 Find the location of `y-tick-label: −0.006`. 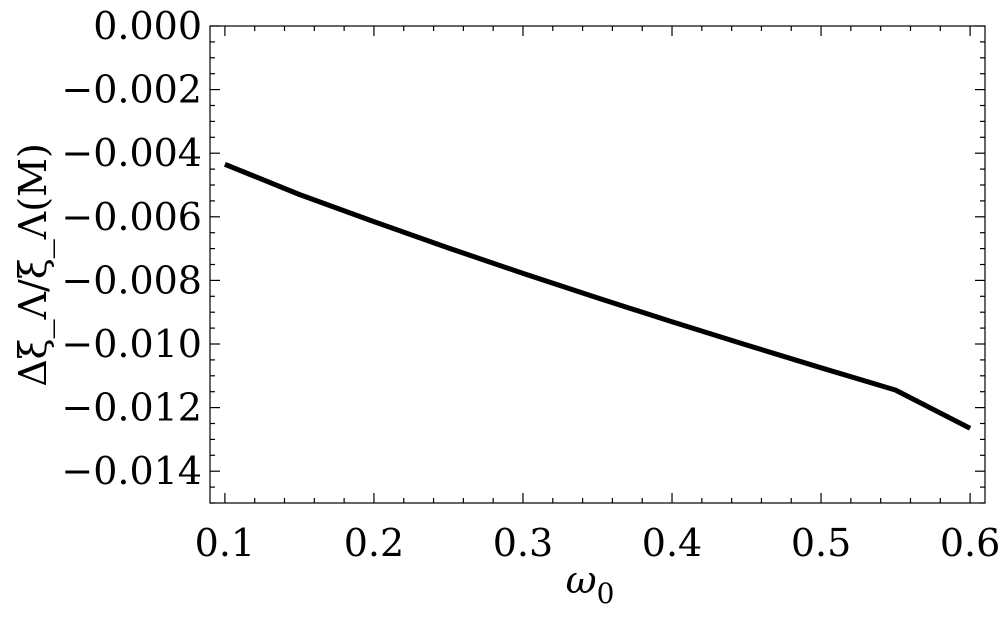

y-tick-label: −0.006 is located at coordinates (131, 217).